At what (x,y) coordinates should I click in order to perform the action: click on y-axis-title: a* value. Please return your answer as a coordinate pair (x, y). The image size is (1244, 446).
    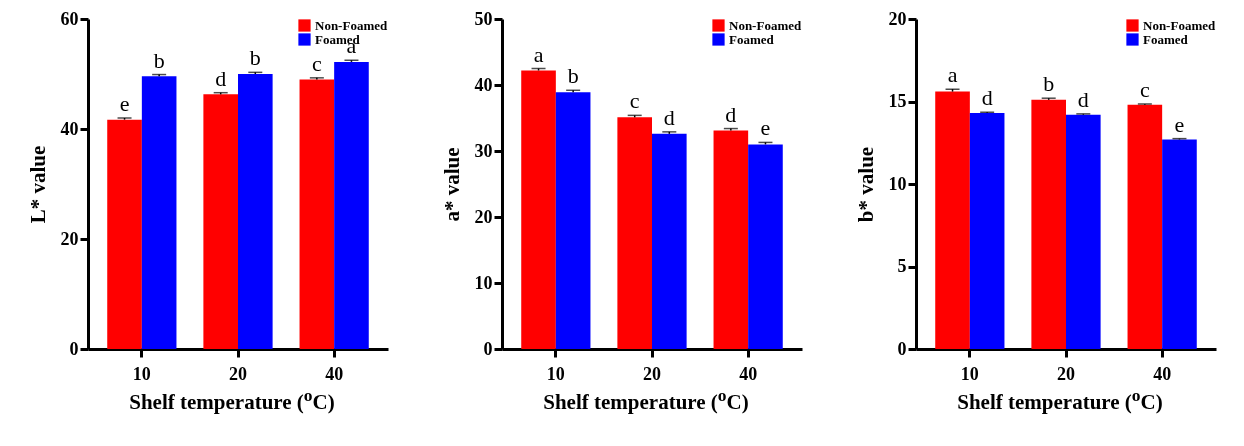
    Looking at the image, I should click on (451, 184).